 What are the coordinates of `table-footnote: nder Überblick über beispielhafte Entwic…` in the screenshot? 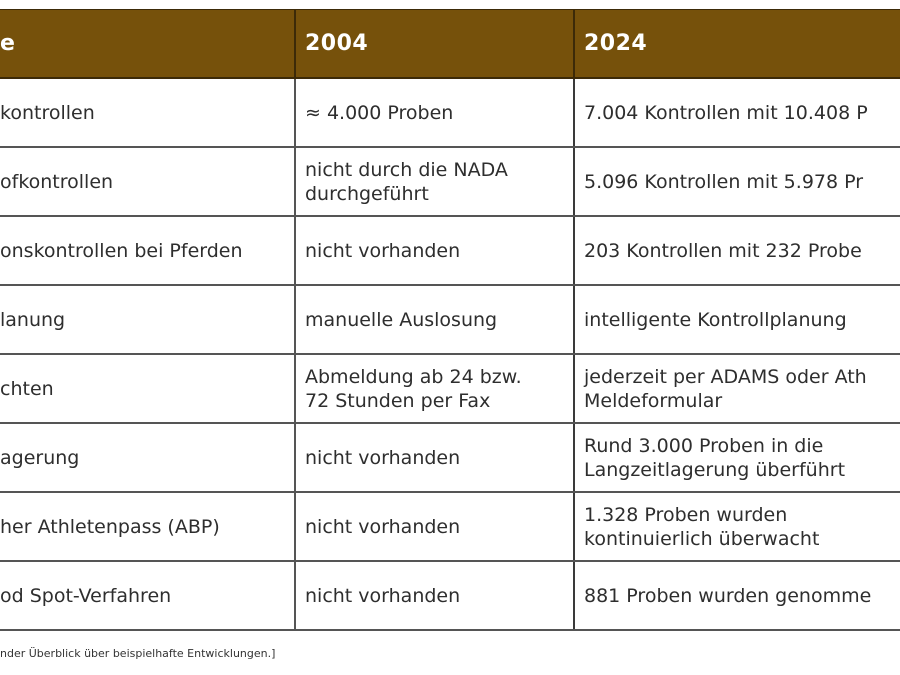 It's located at (138, 653).